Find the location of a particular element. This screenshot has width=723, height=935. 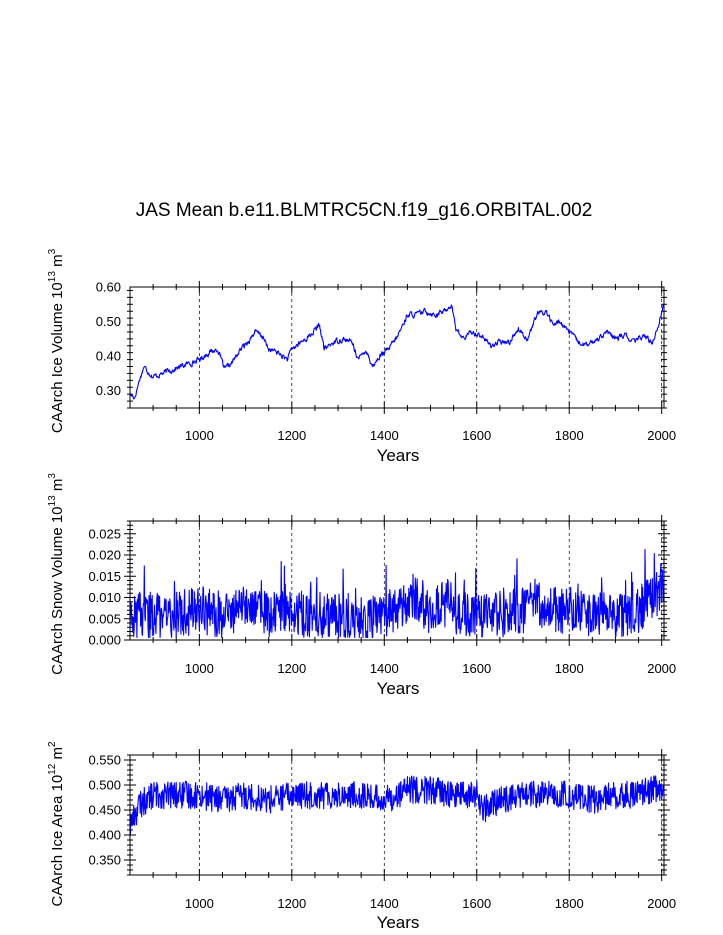

ice-area-y-axis-label-unit-exponent: 2 is located at coordinates (52, 744).